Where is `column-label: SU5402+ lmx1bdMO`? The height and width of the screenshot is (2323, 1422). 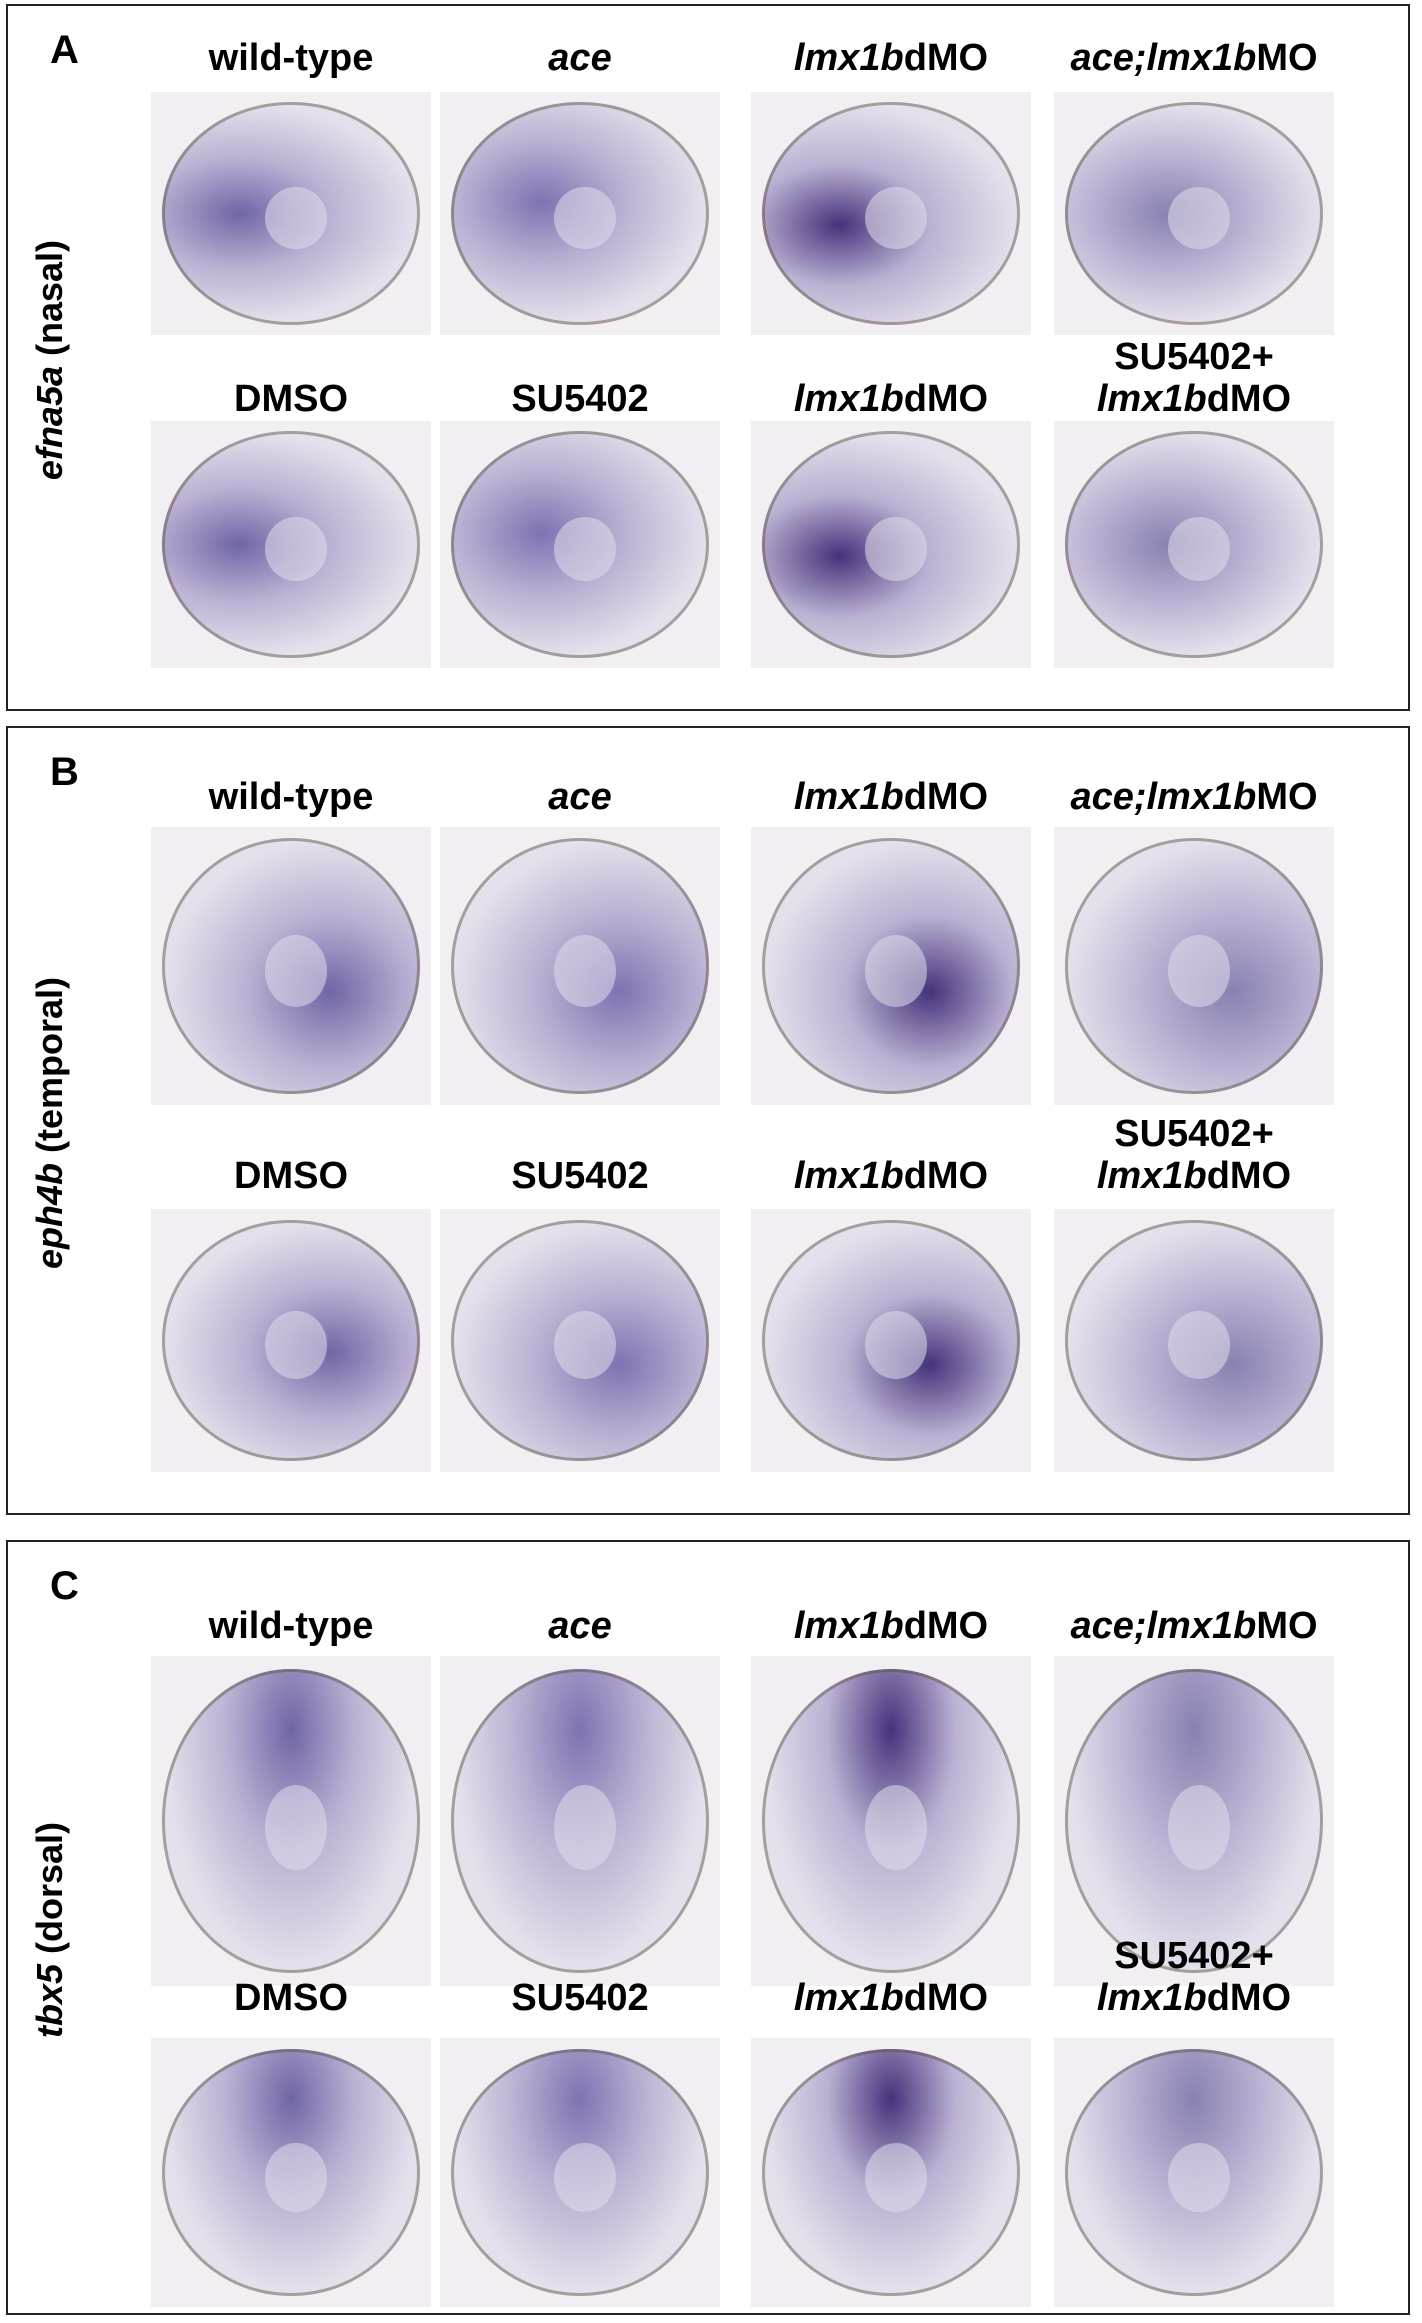 column-label: SU5402+ lmx1bdMO is located at coordinates (1194, 1977).